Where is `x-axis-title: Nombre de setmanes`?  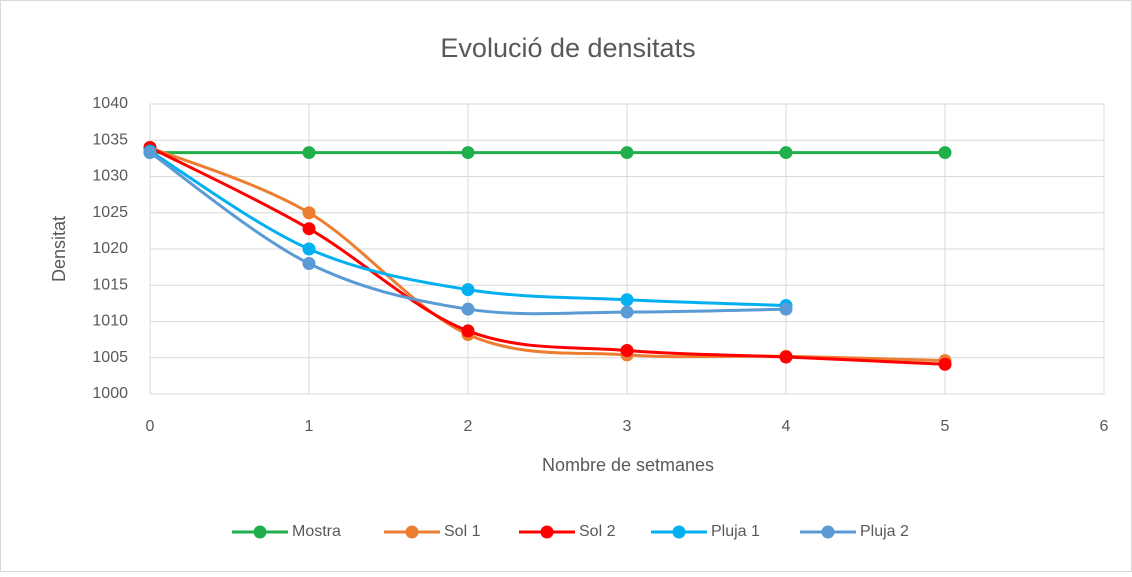
x-axis-title: Nombre de setmanes is located at coordinates (628, 465).